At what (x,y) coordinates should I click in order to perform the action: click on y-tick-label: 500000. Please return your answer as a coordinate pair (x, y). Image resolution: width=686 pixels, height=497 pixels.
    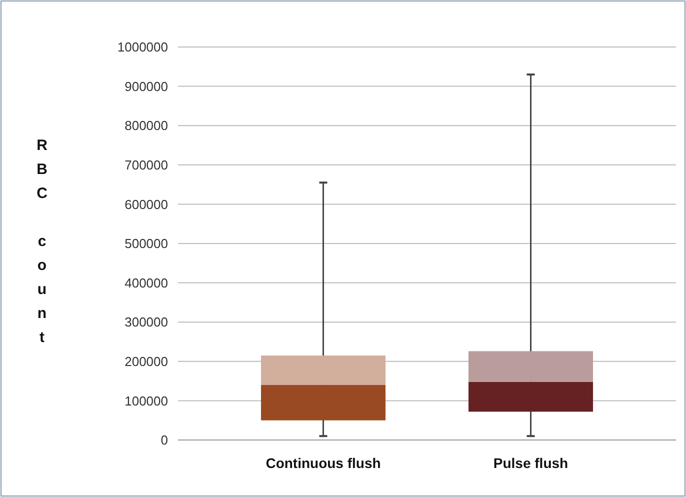
    Looking at the image, I should click on (146, 244).